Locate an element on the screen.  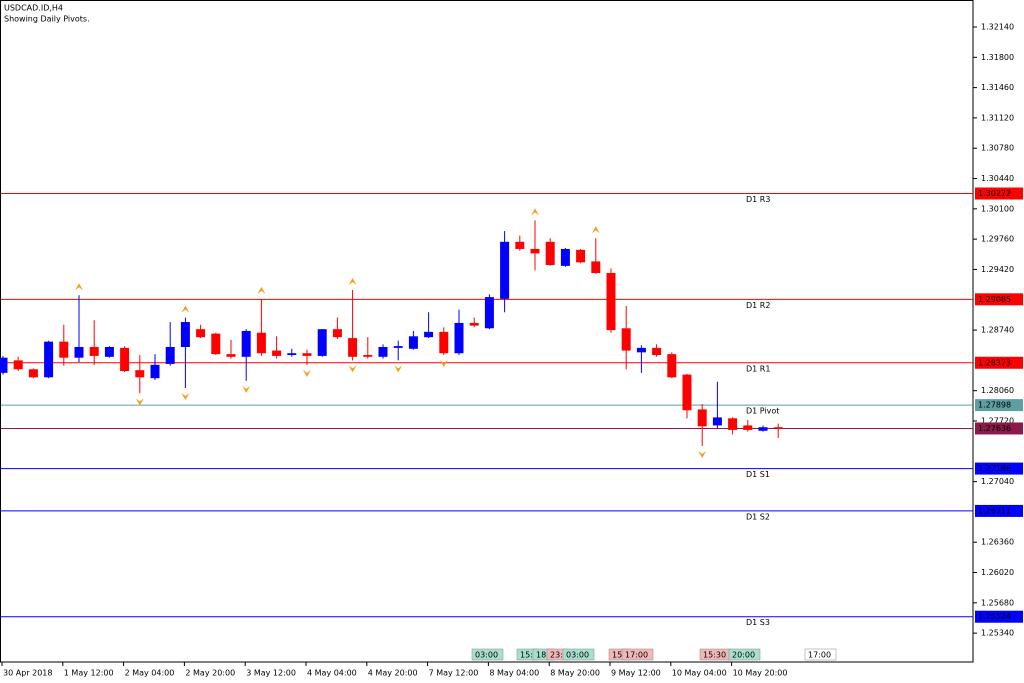
session-label: 20:00 is located at coordinates (743, 655).